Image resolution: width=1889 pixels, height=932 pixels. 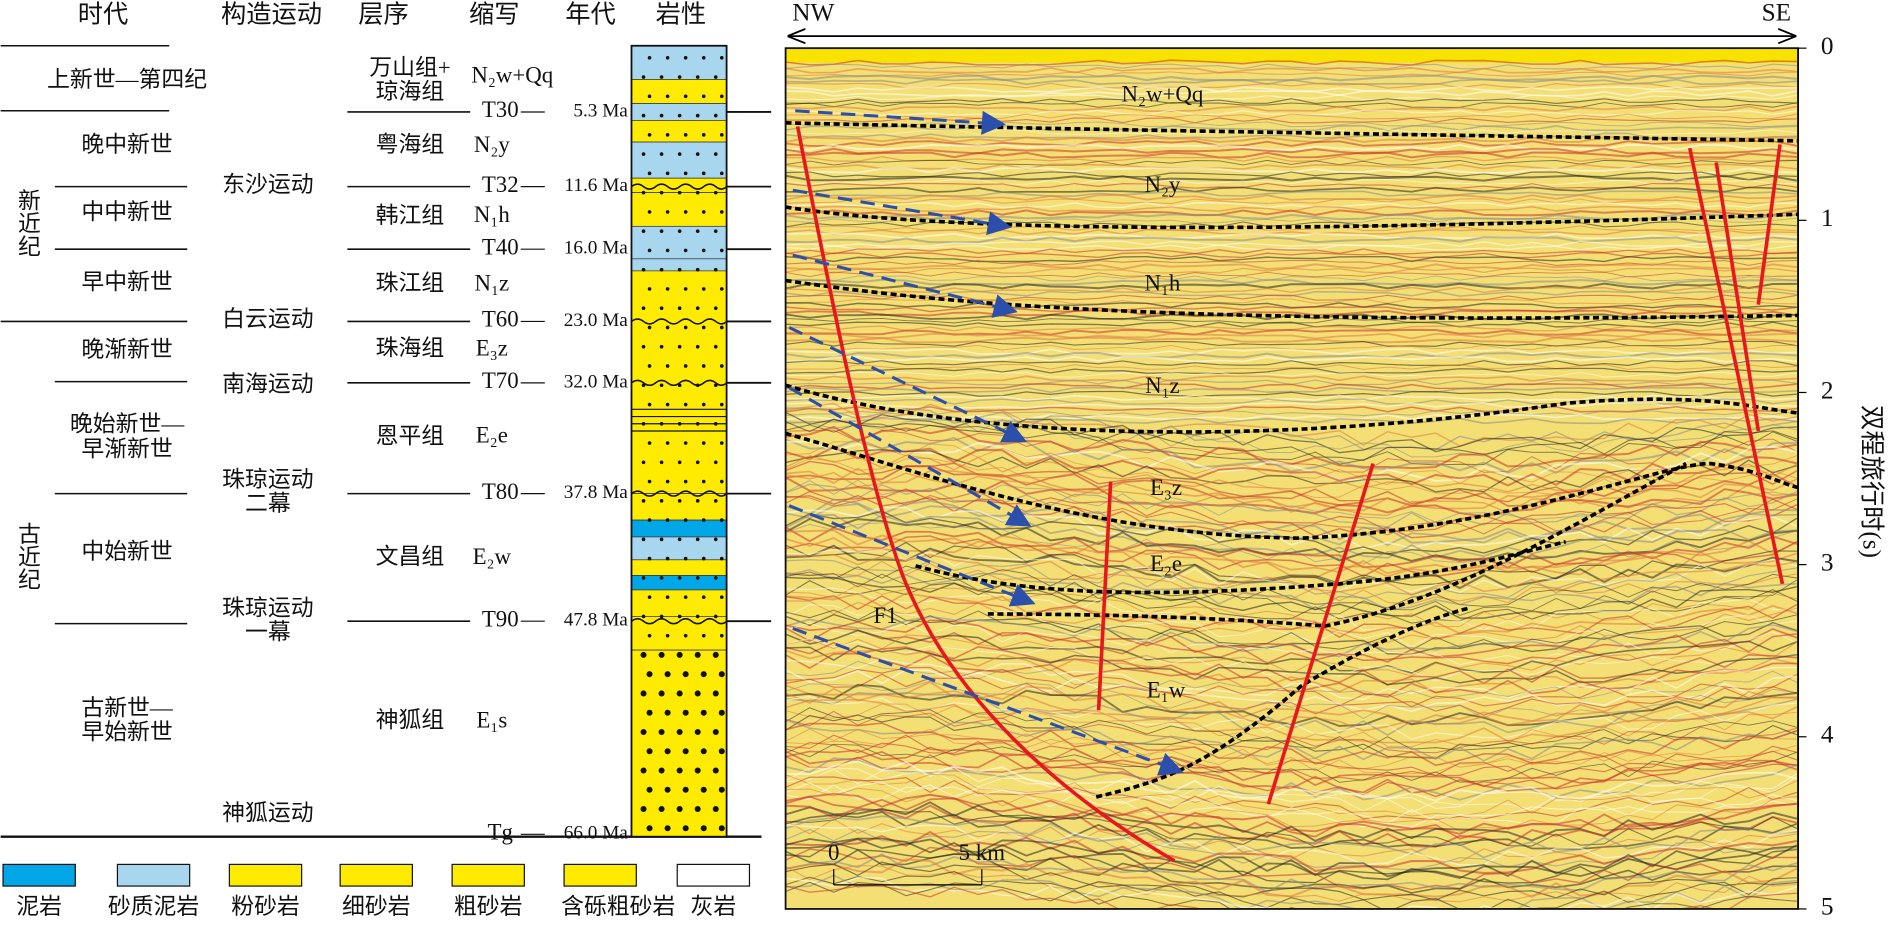 What do you see at coordinates (267, 812) in the screenshot?
I see `tectonic-event: 神狐运动` at bounding box center [267, 812].